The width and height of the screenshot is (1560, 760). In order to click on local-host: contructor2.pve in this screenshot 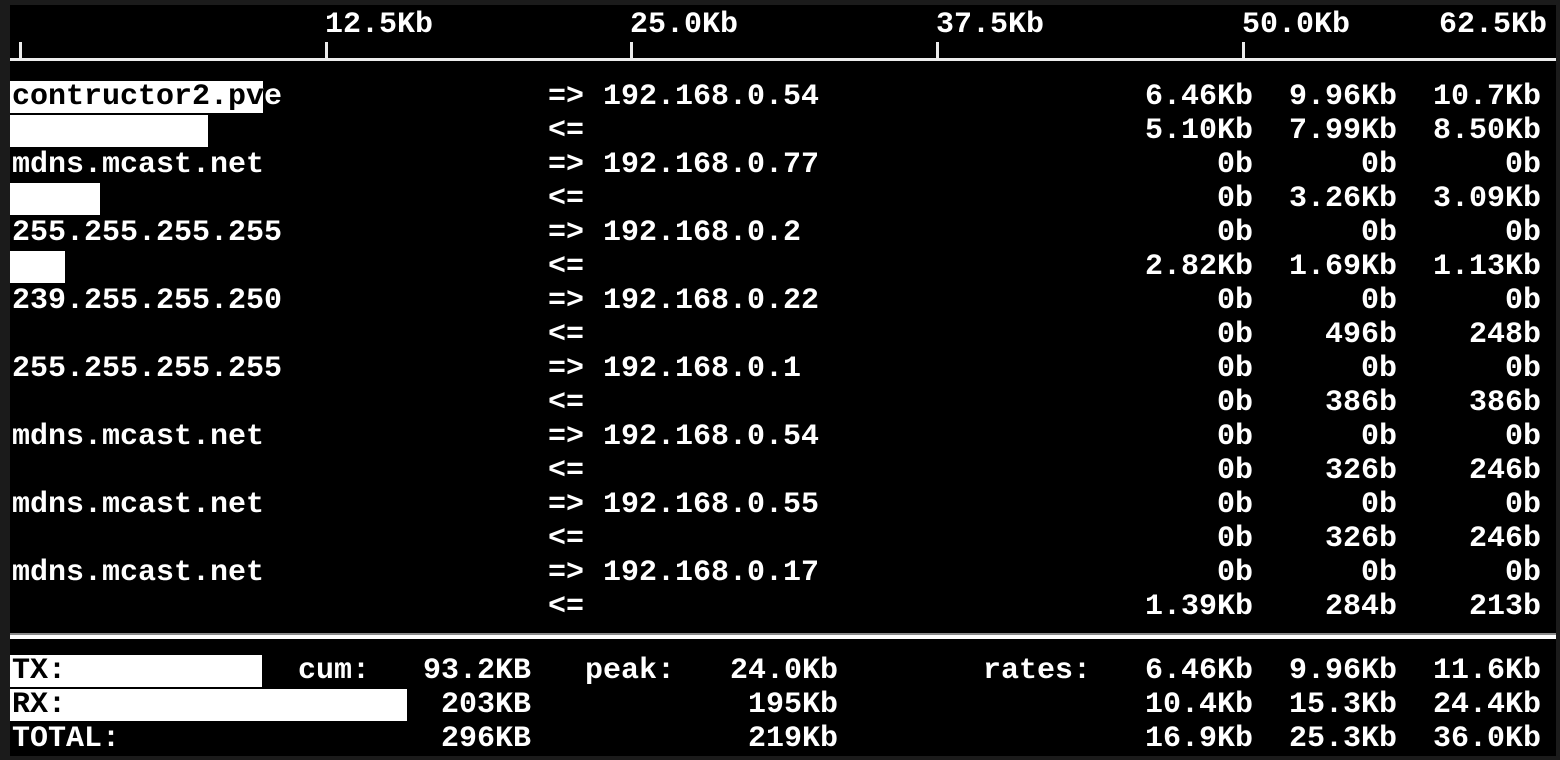, I will do `click(147, 97)`.